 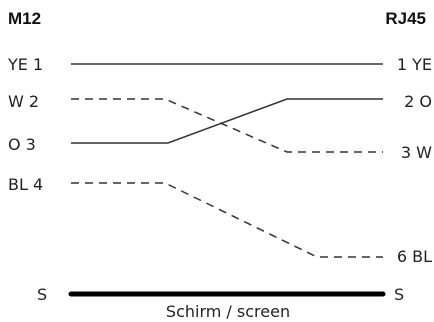 What do you see at coordinates (414, 64) in the screenshot?
I see `right-pin-1ye: 1 YE` at bounding box center [414, 64].